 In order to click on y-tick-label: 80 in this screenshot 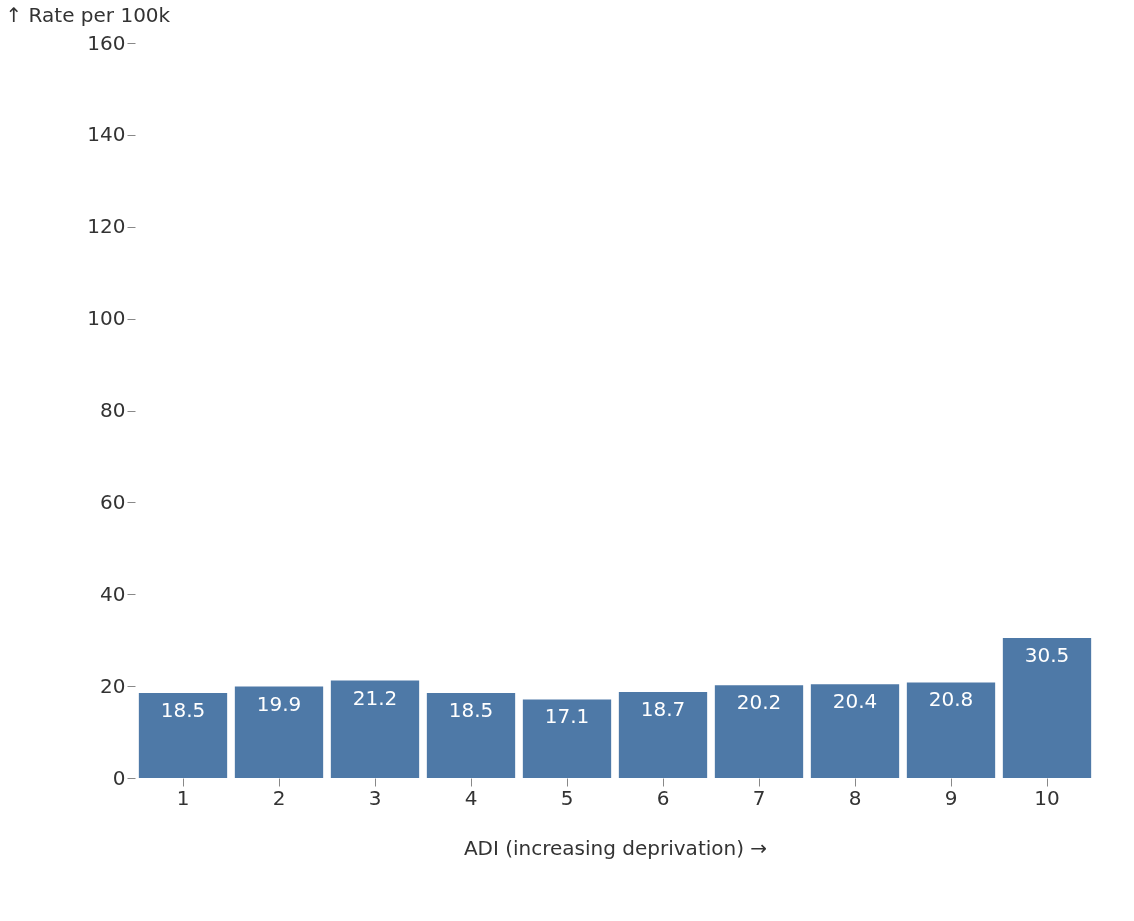, I will do `click(113, 410)`.